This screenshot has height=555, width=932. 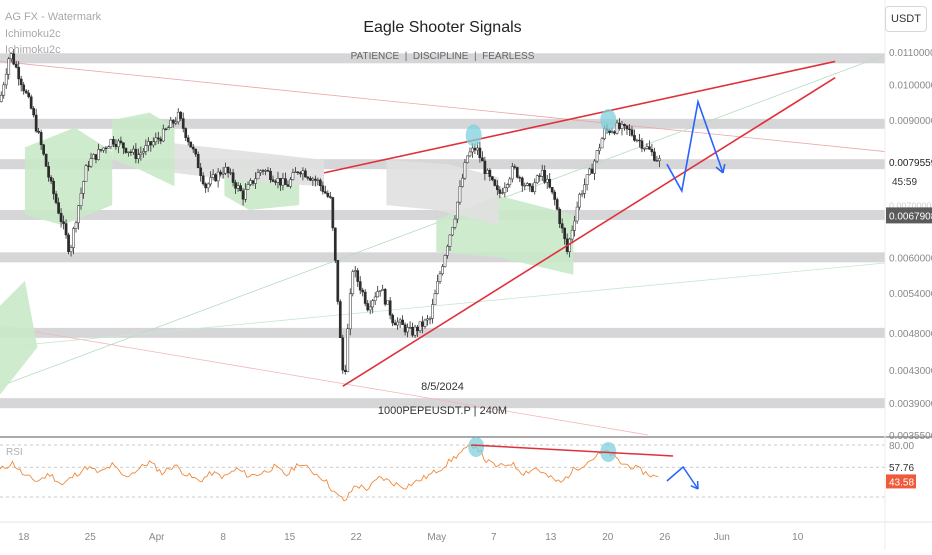 What do you see at coordinates (223, 537) in the screenshot?
I see `time-tick-label: 8` at bounding box center [223, 537].